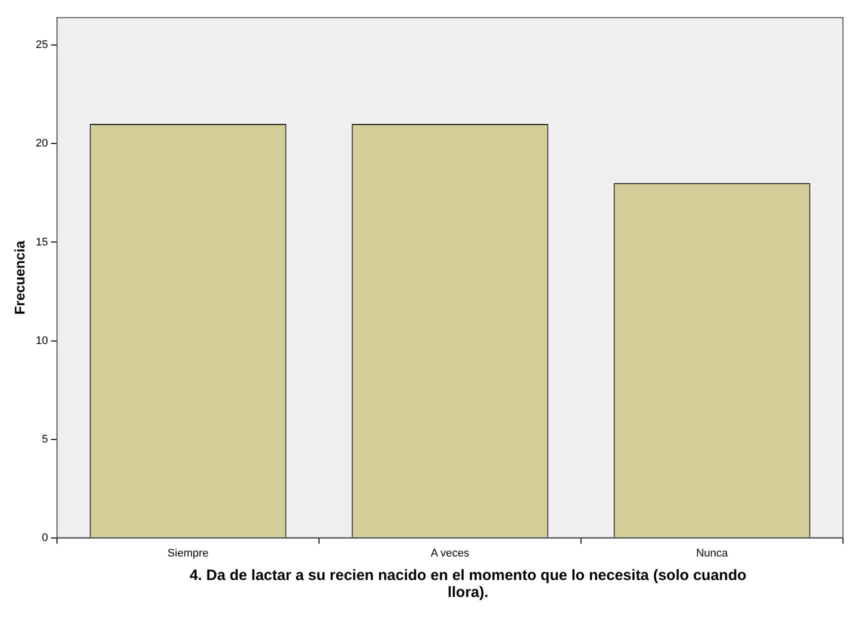 The image size is (859, 630). What do you see at coordinates (42, 144) in the screenshot?
I see `y-tick-label: 20` at bounding box center [42, 144].